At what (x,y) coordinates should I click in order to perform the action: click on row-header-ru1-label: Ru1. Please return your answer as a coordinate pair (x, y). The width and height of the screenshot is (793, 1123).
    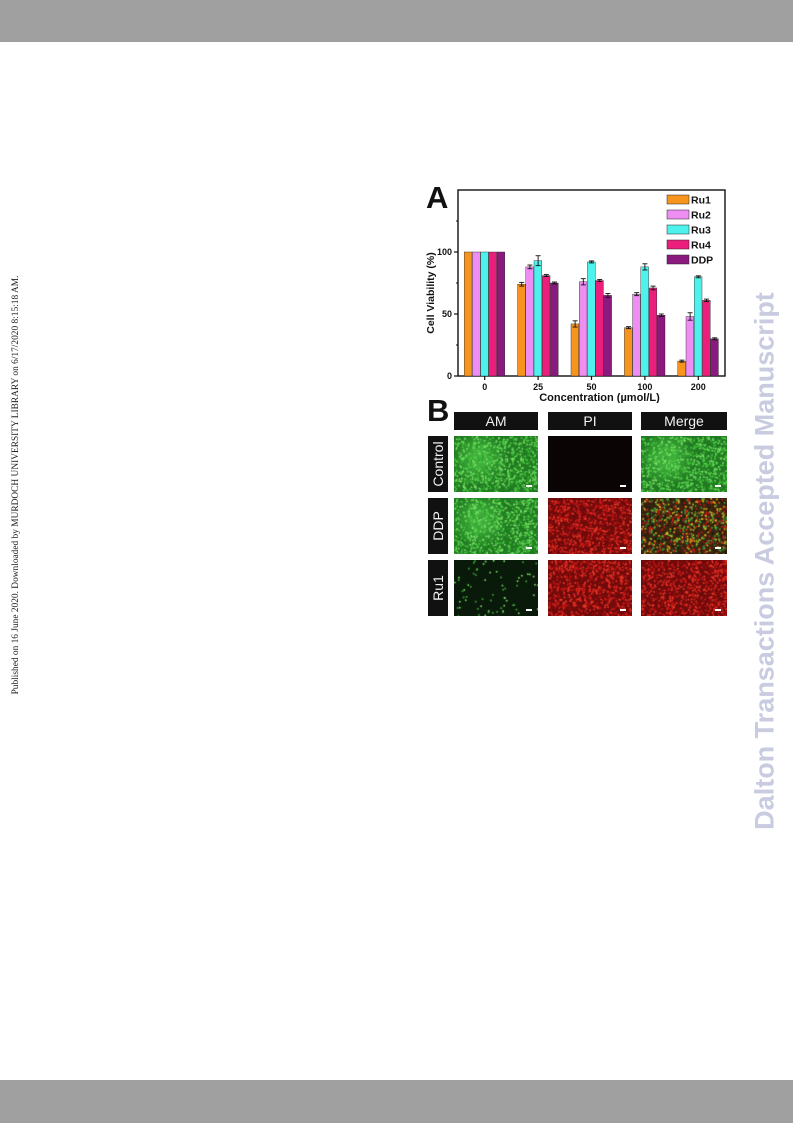
    Looking at the image, I should click on (438, 588).